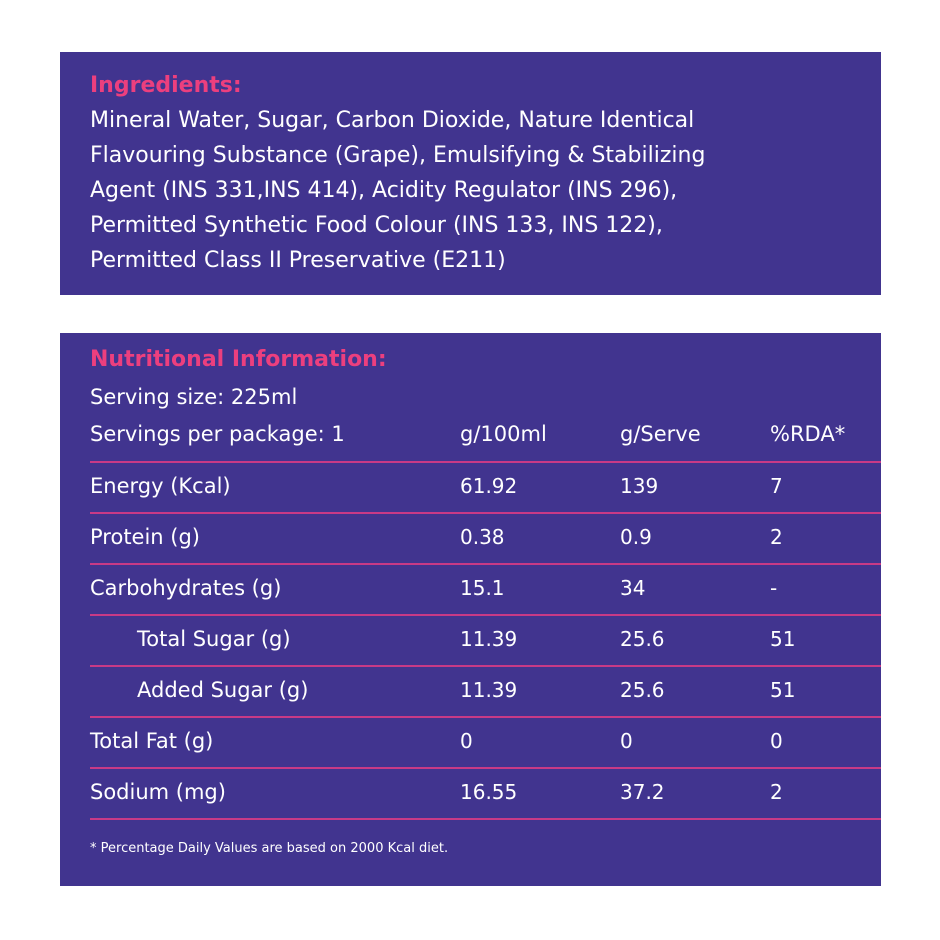 This screenshot has width=940, height=940. Describe the element at coordinates (639, 486) in the screenshot. I see `value-per-serve: 139` at that location.